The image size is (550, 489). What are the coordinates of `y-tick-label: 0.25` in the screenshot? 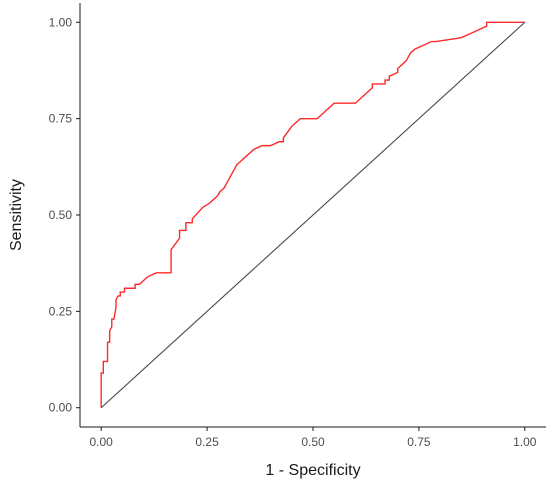 It's located at (61, 311).